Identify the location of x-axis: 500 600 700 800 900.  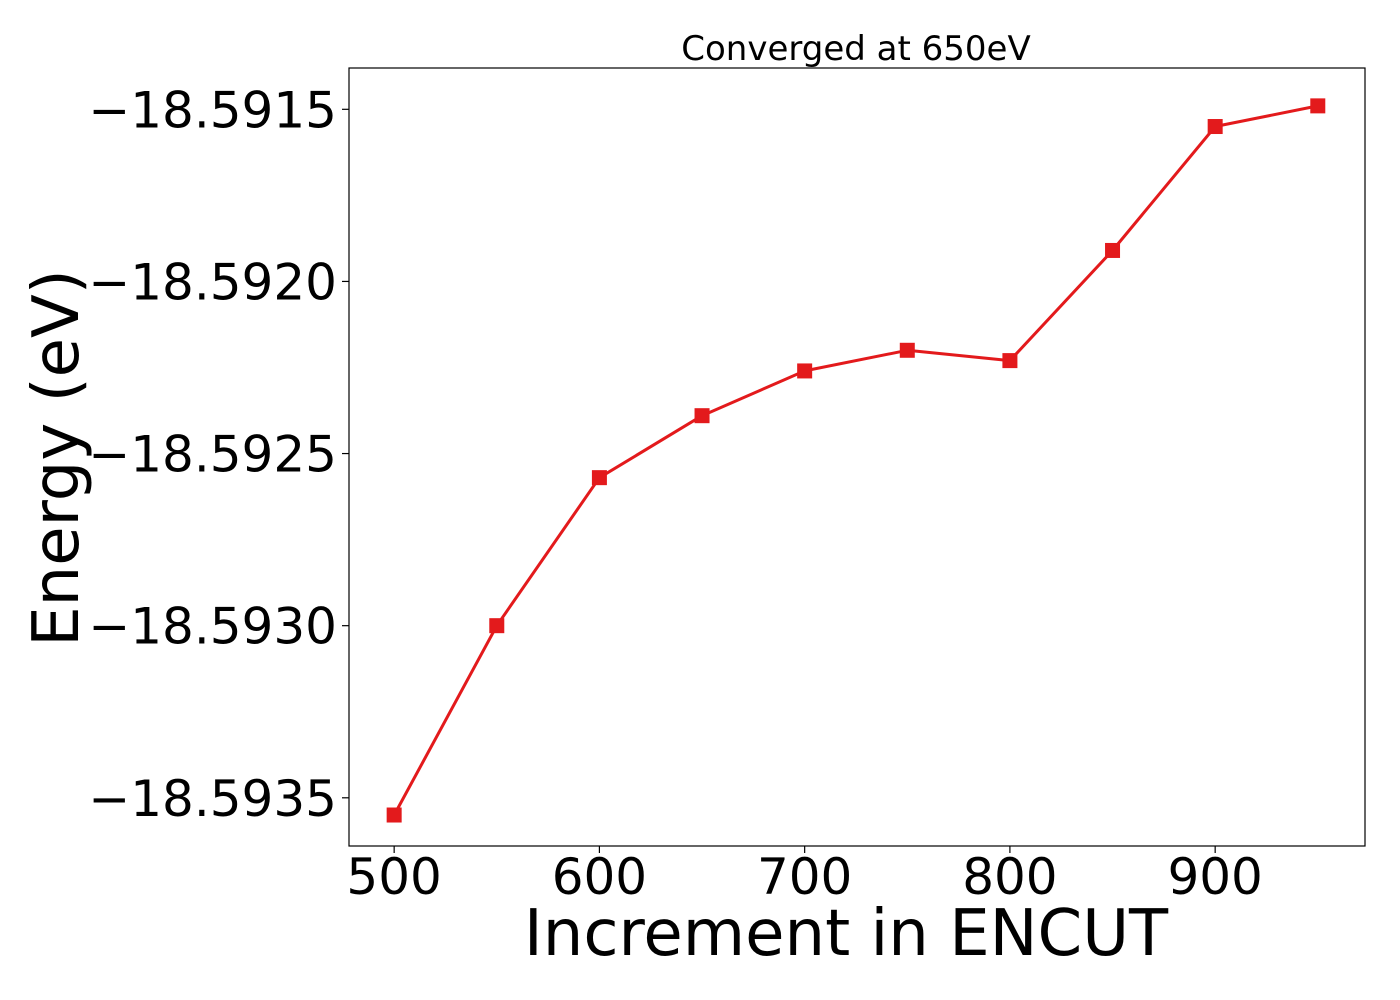
(804, 876).